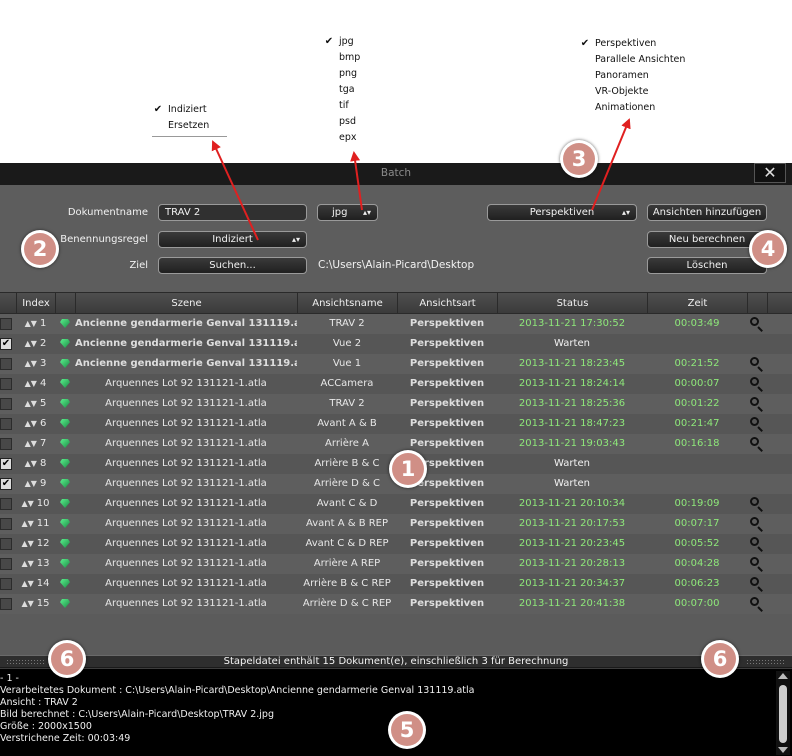 Image resolution: width=792 pixels, height=756 pixels. Describe the element at coordinates (35, 544) in the screenshot. I see `row-index: ▲▼ 12` at that location.